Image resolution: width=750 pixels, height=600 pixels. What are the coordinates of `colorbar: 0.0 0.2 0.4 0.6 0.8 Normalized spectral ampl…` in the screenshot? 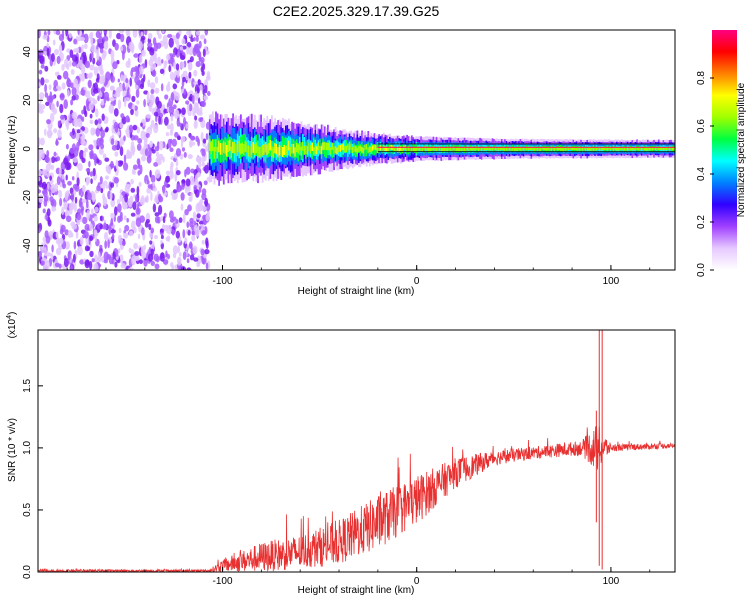 It's located at (721, 153).